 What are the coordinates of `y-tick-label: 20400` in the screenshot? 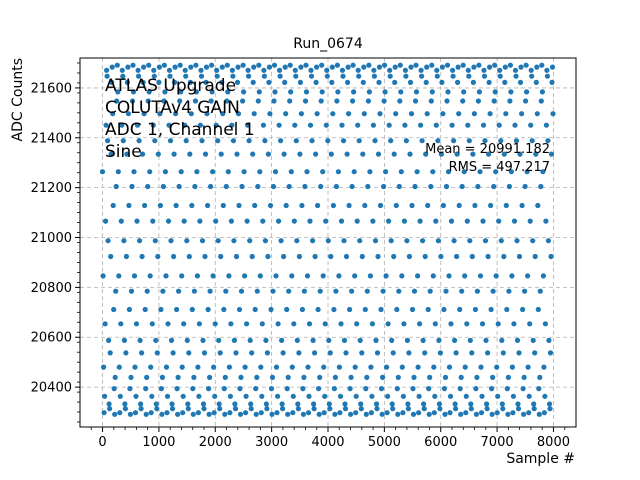 It's located at (51, 388).